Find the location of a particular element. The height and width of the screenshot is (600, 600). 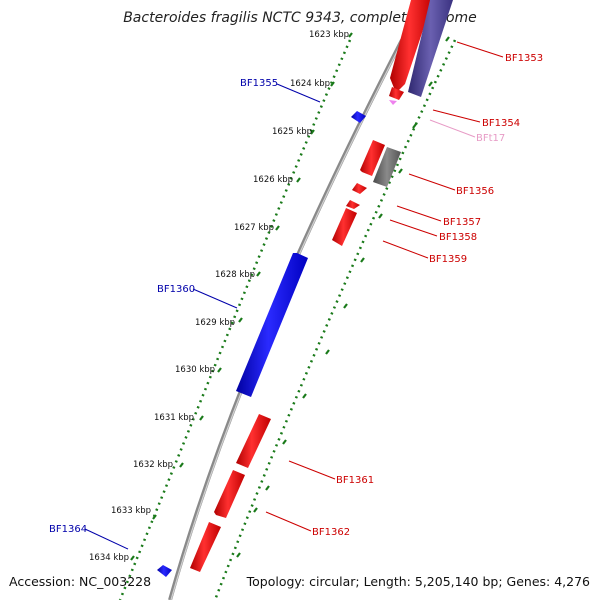

kbp-label: 1634 kbp is located at coordinates (109, 558).